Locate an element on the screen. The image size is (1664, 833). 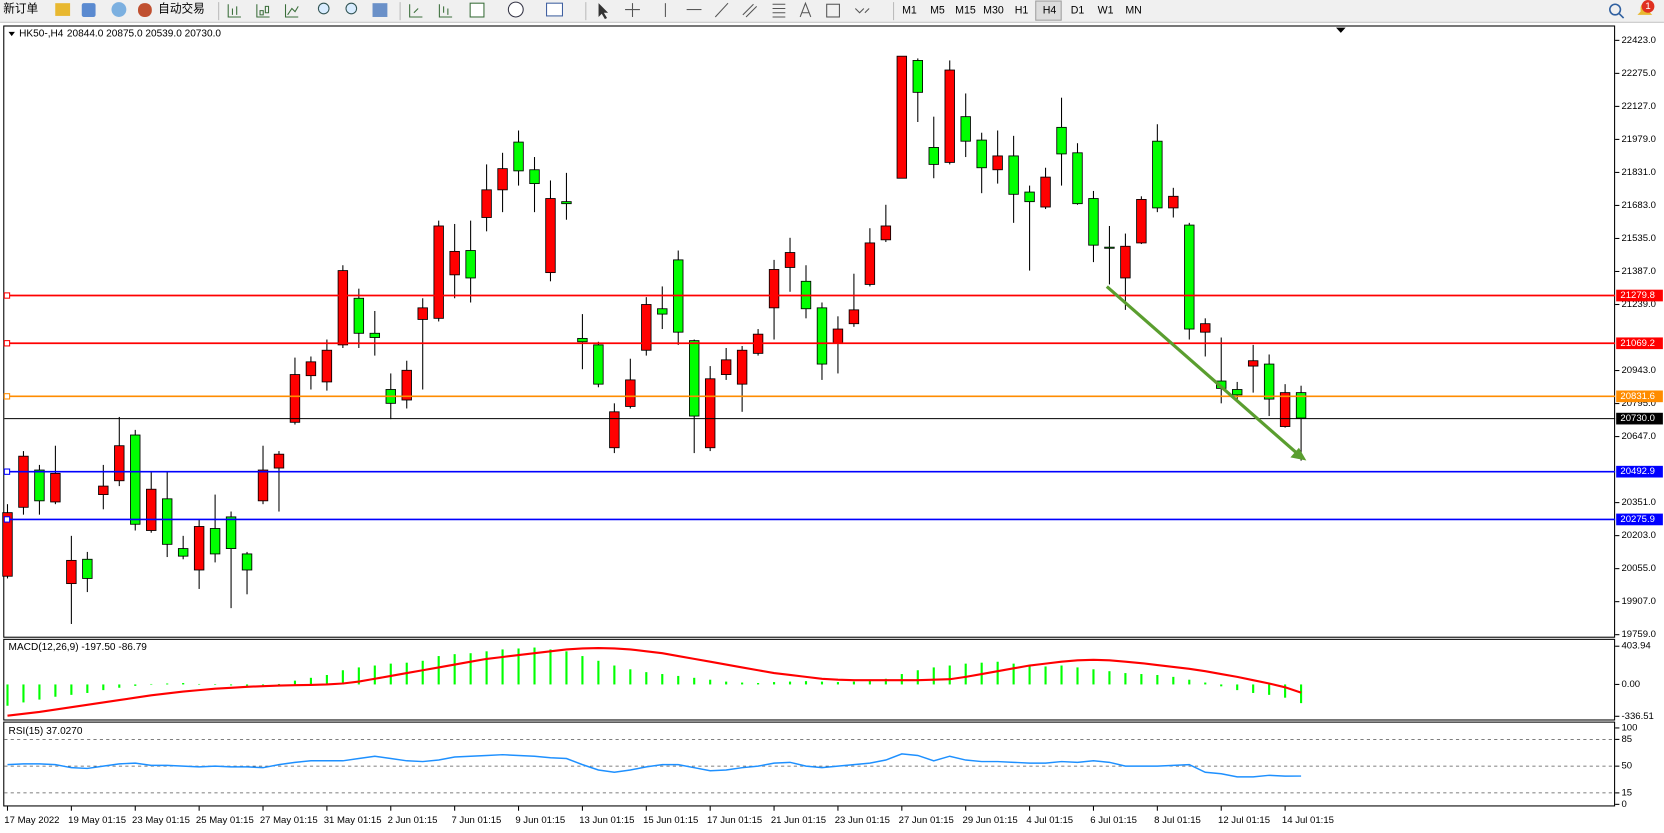
icon-label is located at coordinates (833, 10).